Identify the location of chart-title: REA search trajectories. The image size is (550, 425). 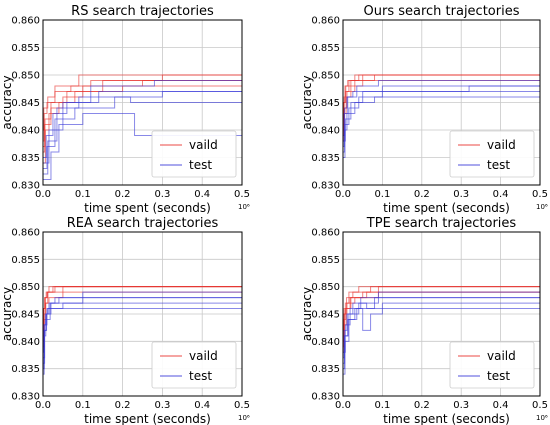
(143, 223).